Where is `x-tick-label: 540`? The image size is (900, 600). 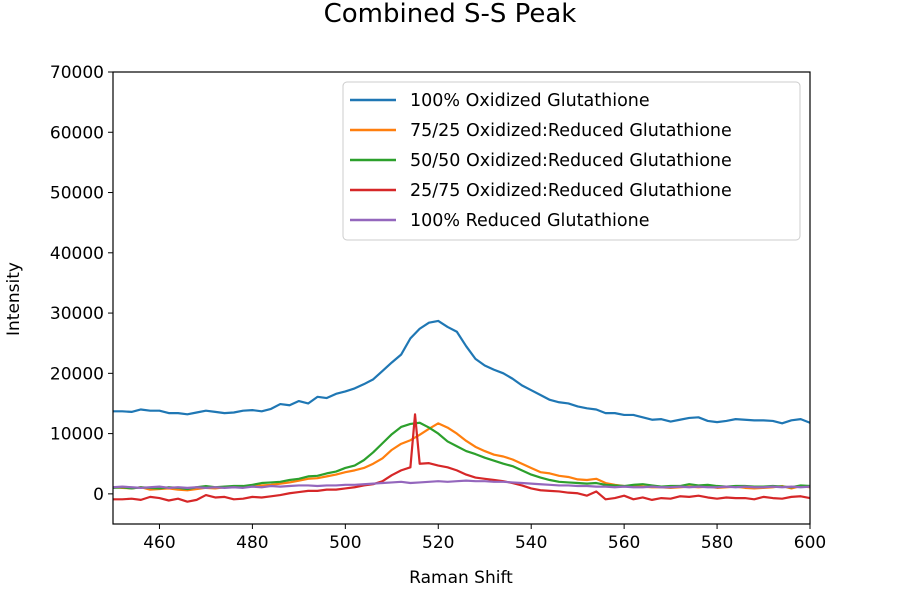
x-tick-label: 540 is located at coordinates (531, 543).